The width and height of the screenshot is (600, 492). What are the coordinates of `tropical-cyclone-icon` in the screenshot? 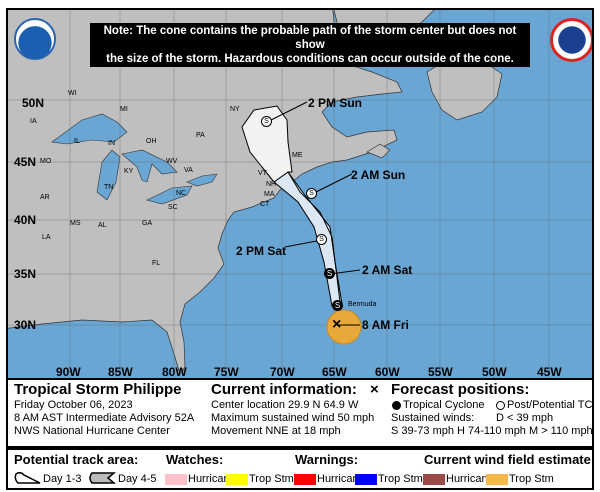 It's located at (396, 405).